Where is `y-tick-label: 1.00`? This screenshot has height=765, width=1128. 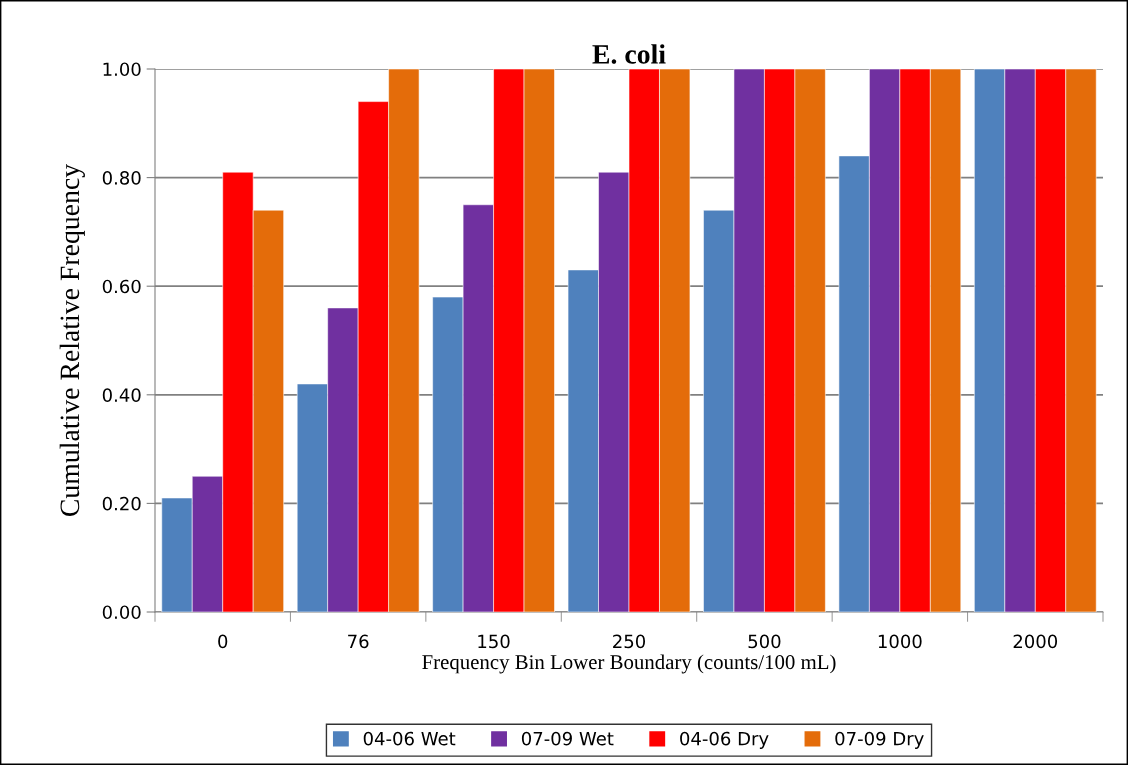
y-tick-label: 1.00 is located at coordinates (122, 69).